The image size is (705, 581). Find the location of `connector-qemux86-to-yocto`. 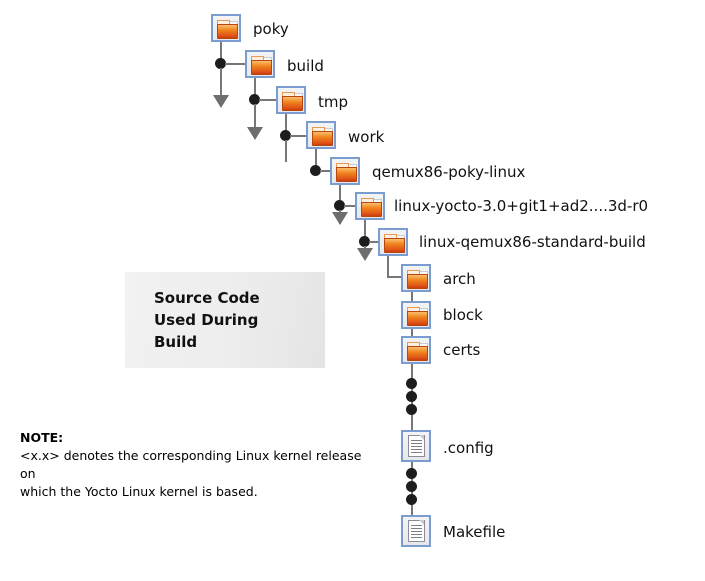

connector-qemux86-to-yocto is located at coordinates (350, 206).